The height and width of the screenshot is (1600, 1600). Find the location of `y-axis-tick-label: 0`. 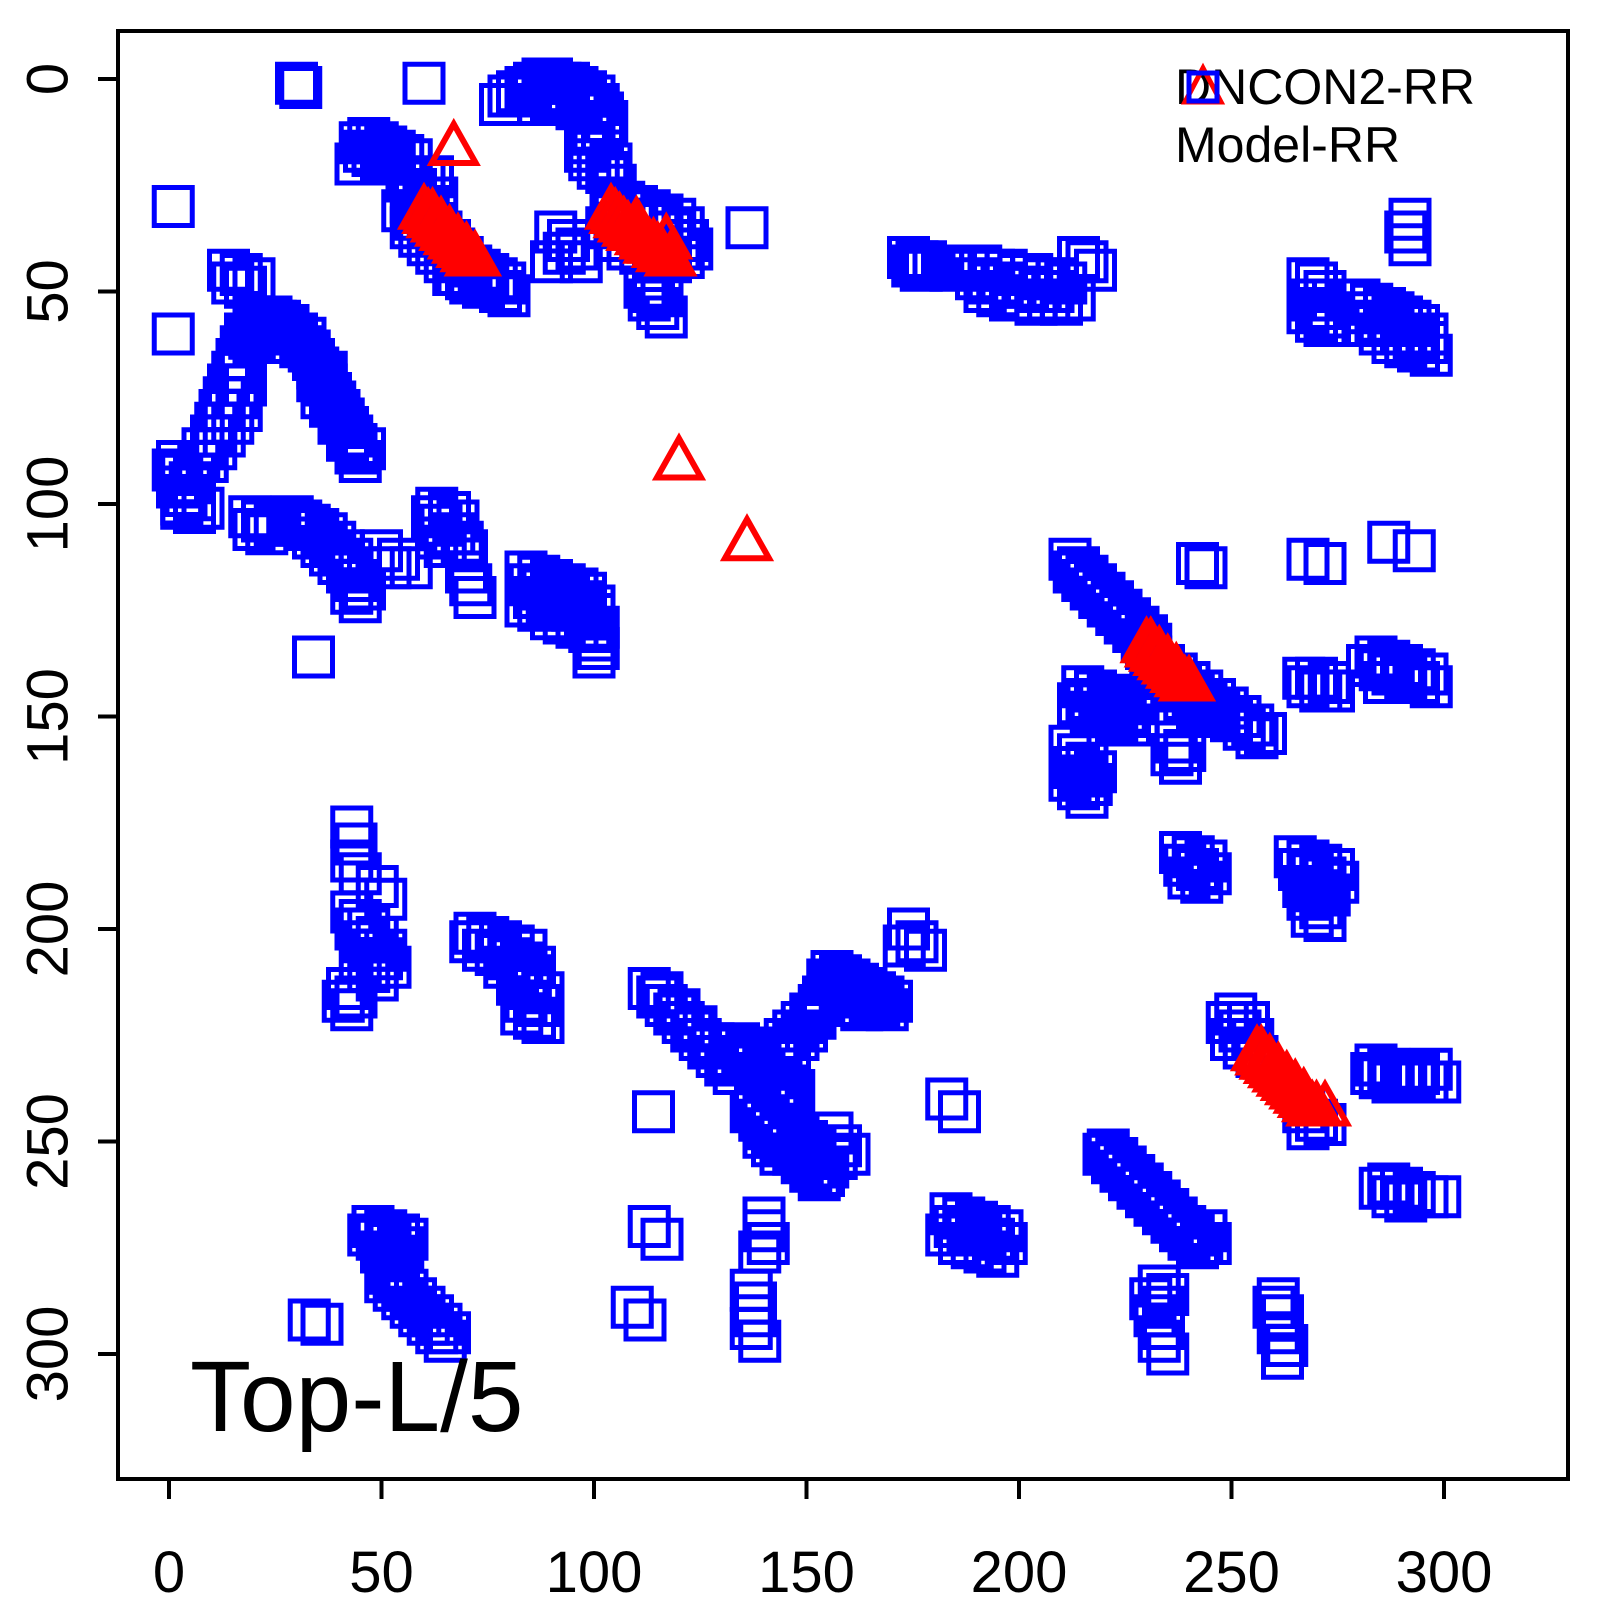

y-axis-tick-label: 0 is located at coordinates (47, 79).